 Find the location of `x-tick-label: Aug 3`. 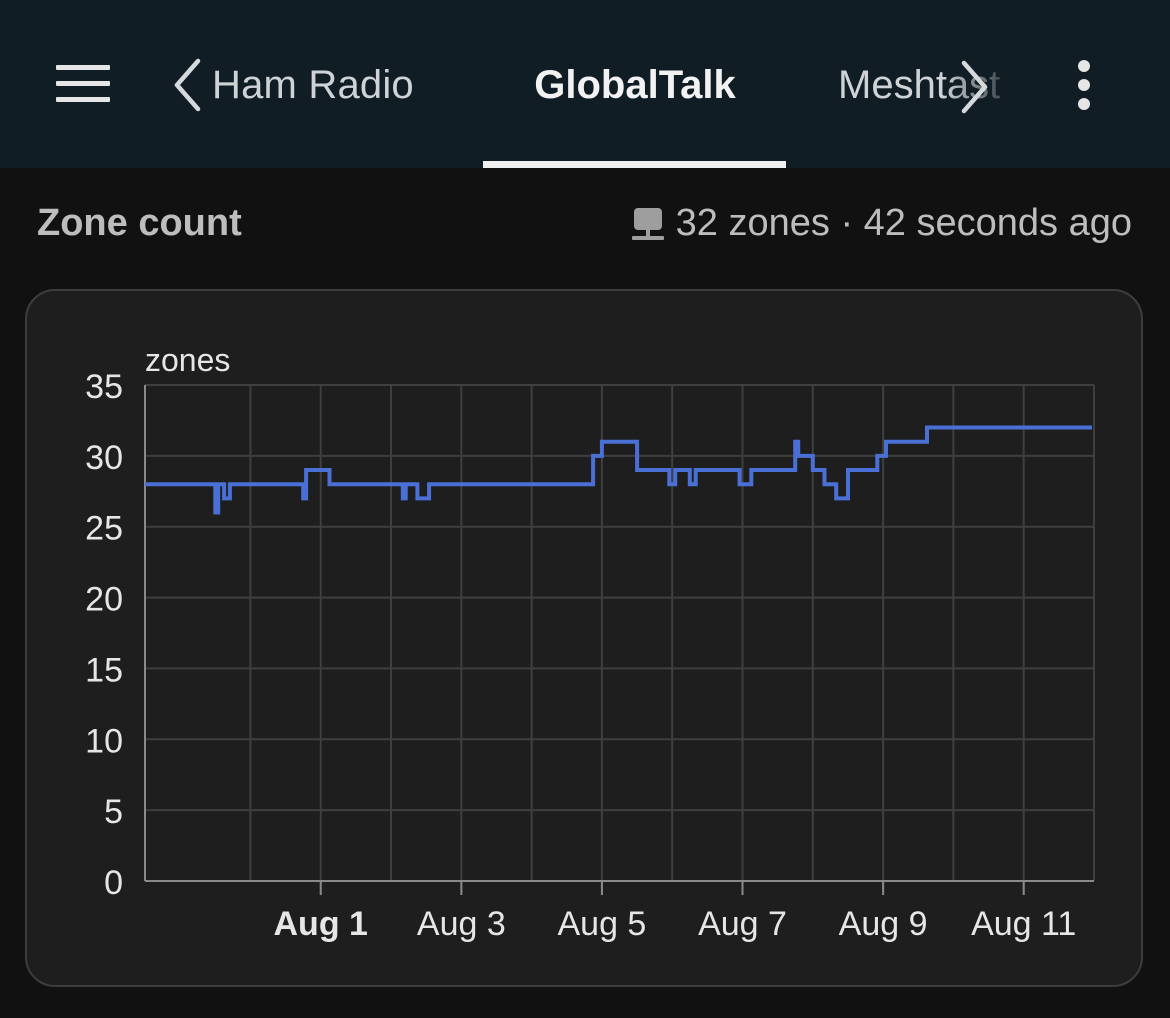

x-tick-label: Aug 3 is located at coordinates (461, 924).